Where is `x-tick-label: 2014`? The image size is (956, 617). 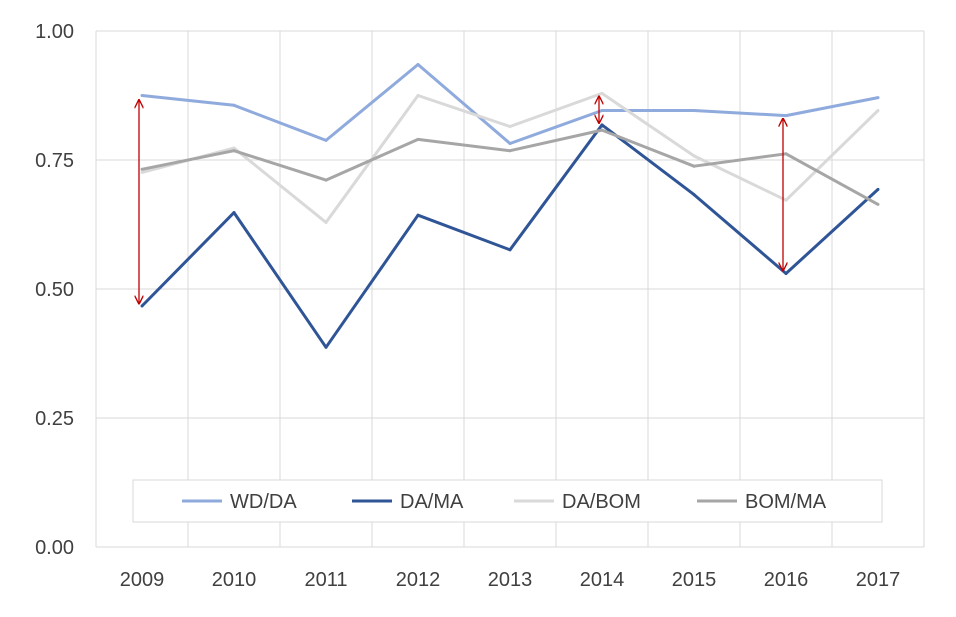 x-tick-label: 2014 is located at coordinates (602, 580).